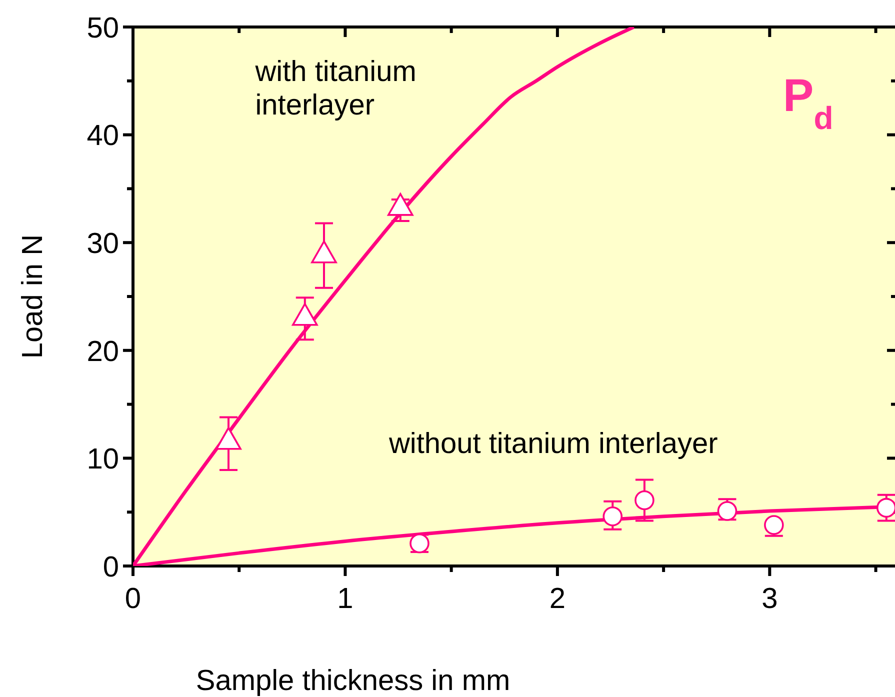 The height and width of the screenshot is (697, 895). What do you see at coordinates (102, 136) in the screenshot?
I see `y-tick-label: 40` at bounding box center [102, 136].